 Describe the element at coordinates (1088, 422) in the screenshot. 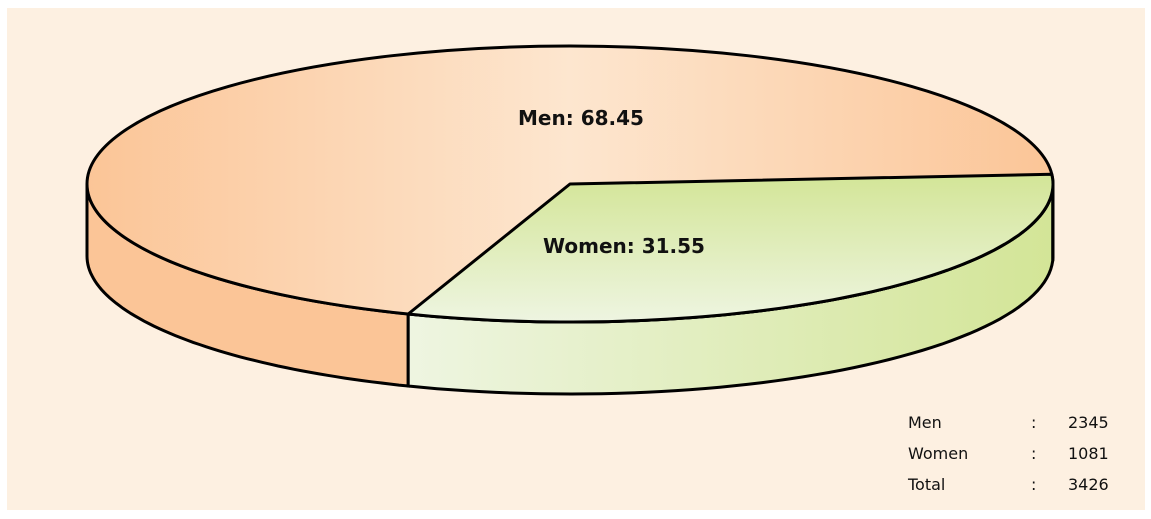

I see `totals-value: 2345` at that location.